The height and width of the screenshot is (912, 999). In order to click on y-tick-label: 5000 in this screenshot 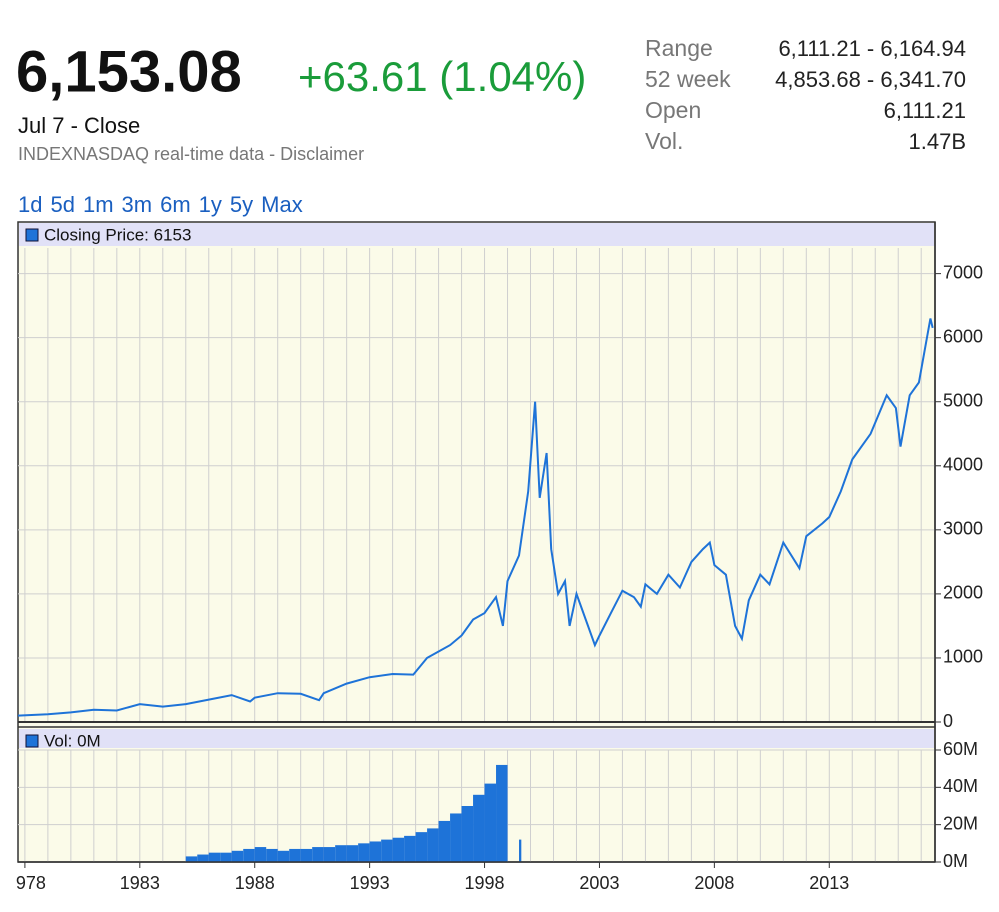, I will do `click(963, 400)`.